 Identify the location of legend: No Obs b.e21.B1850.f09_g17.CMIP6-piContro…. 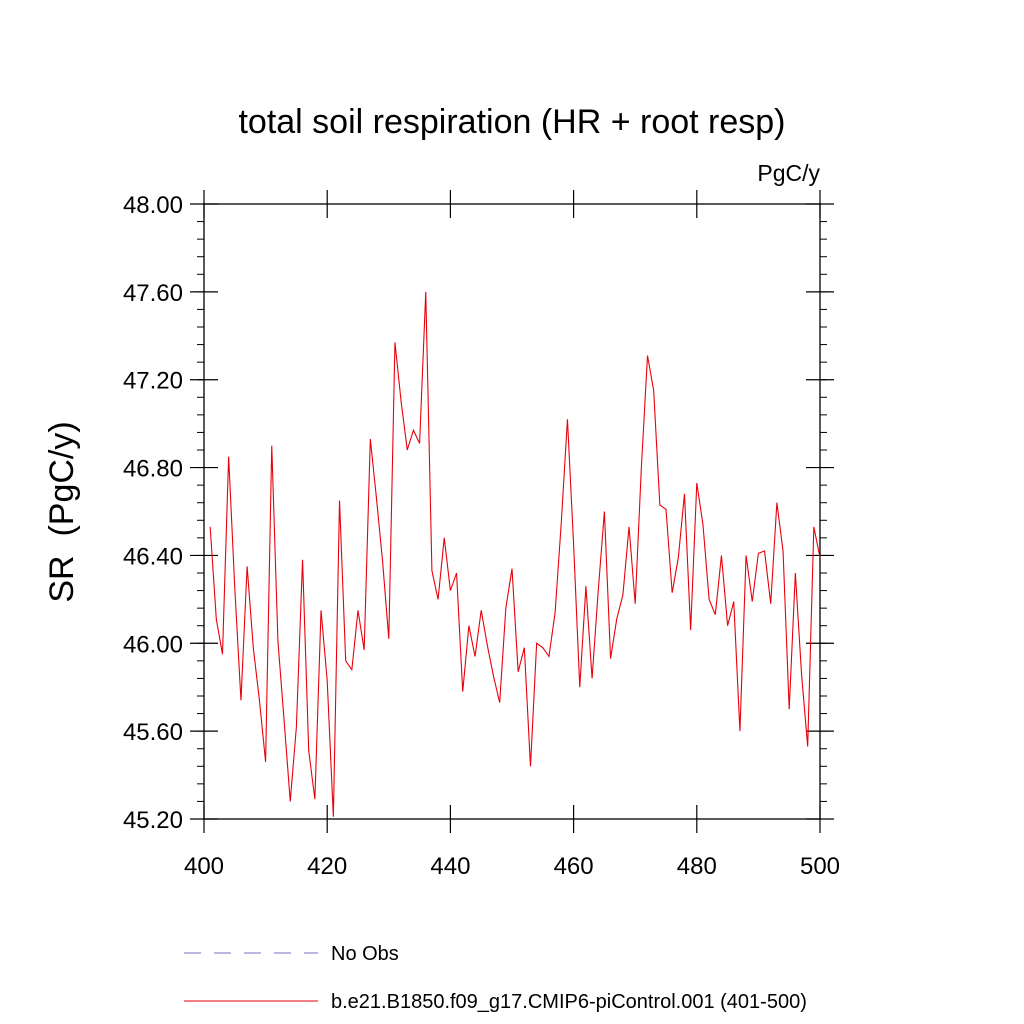
(495, 978).